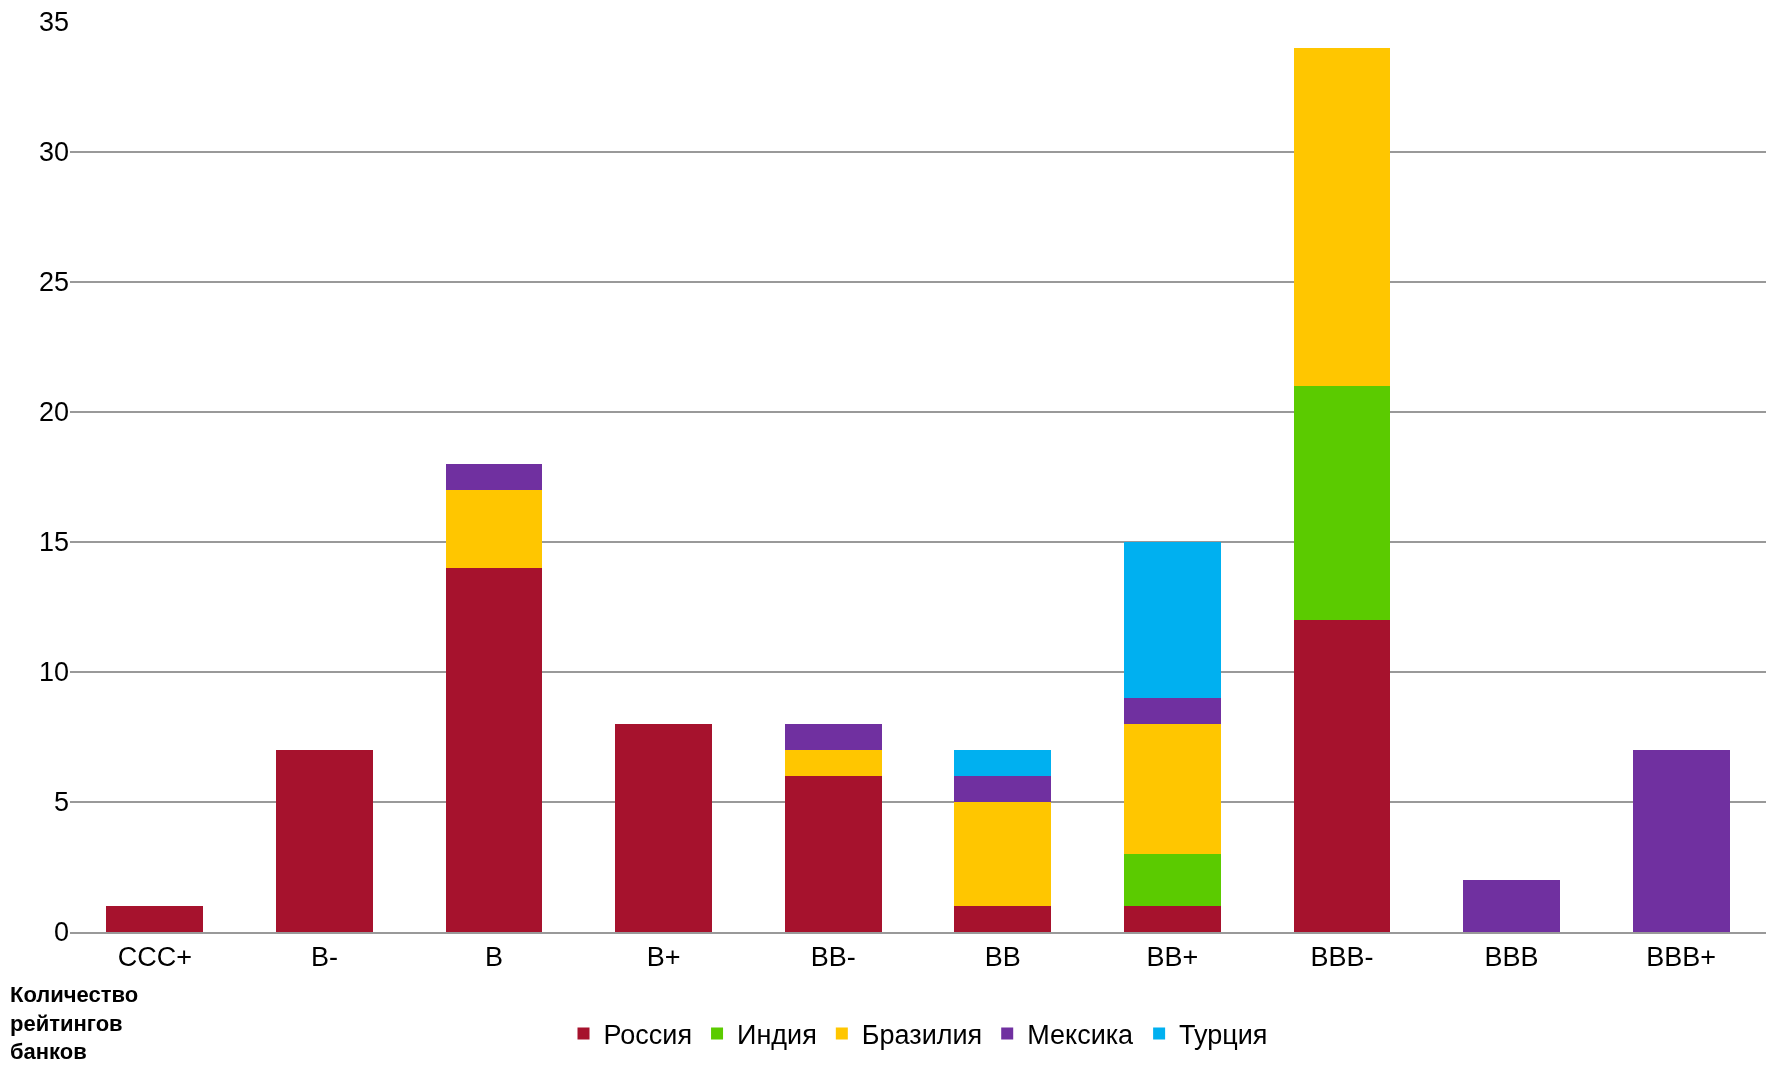 The width and height of the screenshot is (1772, 1075). I want to click on x-tick-label: BBB+, so click(1681, 957).